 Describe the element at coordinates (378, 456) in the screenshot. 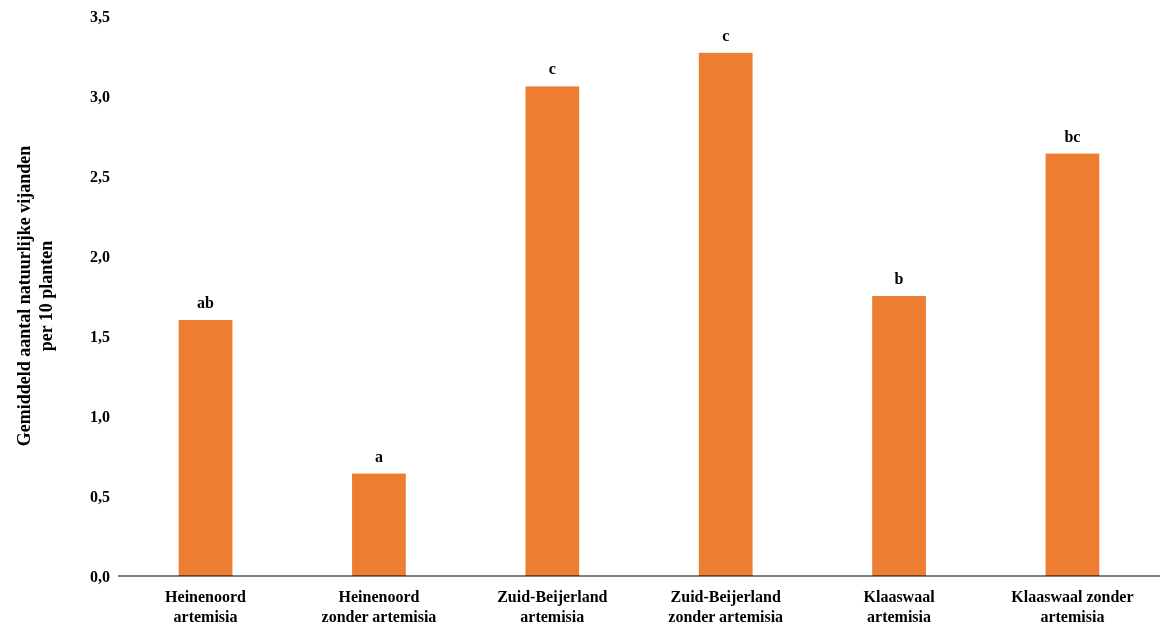

I see `annotation: a` at that location.